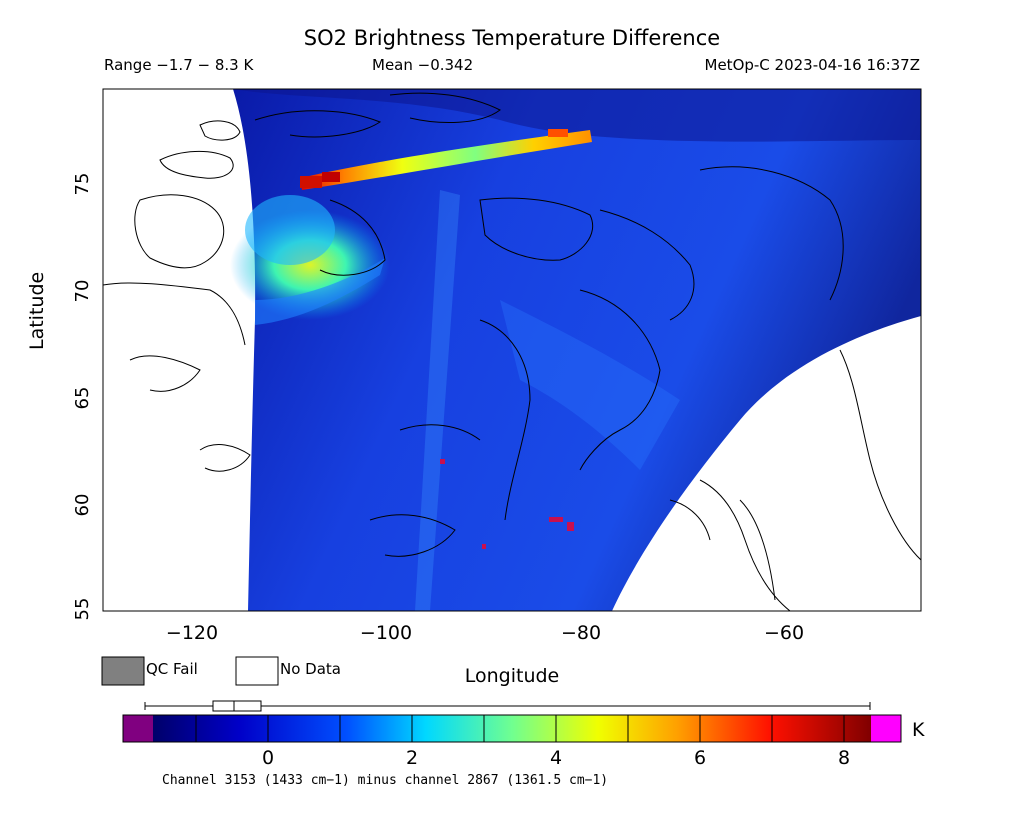 Image resolution: width=1024 pixels, height=813 pixels. I want to click on colorbar-under, so click(138, 728).